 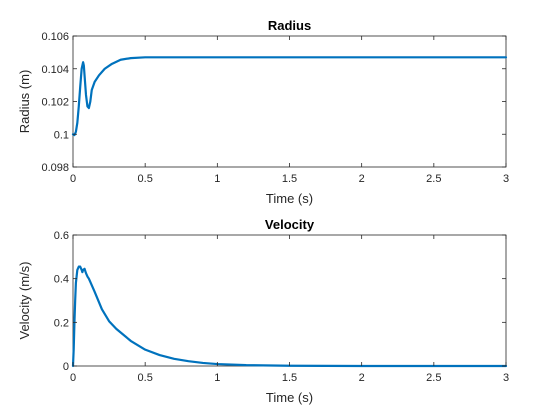 I want to click on radius-x-tick-label: 1.5, so click(x=289, y=179).